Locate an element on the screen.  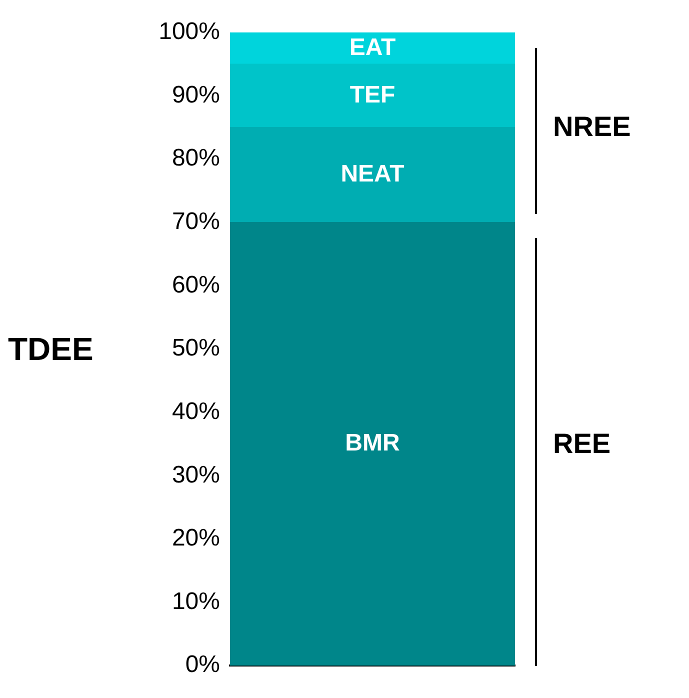
y-tick-label: 10% is located at coordinates (196, 601).